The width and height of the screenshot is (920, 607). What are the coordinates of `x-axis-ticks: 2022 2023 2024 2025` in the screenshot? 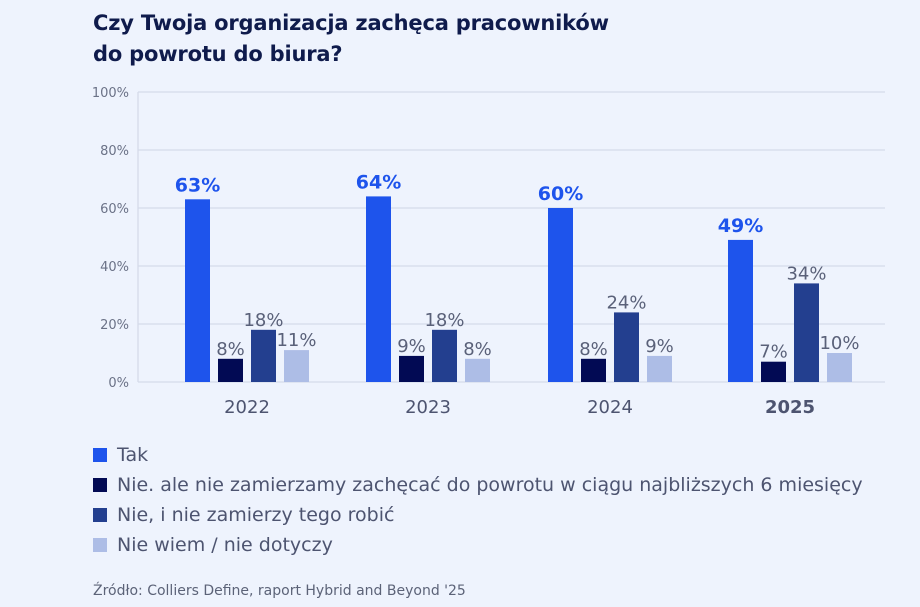 It's located at (519, 407).